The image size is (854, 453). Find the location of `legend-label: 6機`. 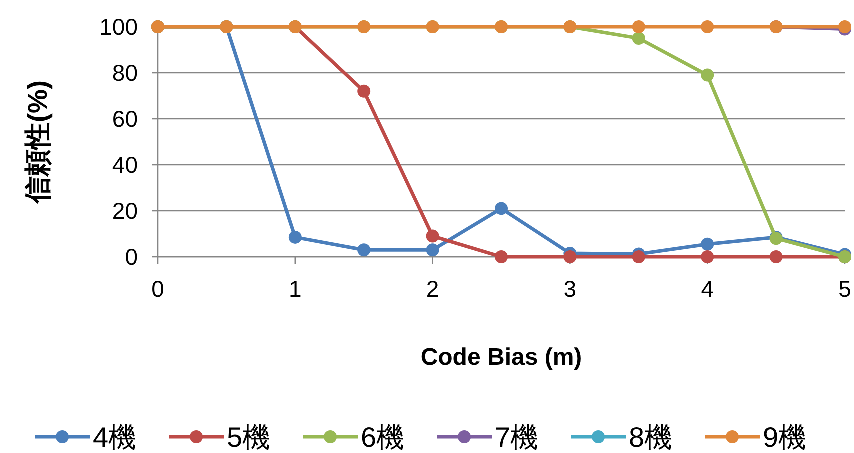

legend-label: 6機 is located at coordinates (383, 437).